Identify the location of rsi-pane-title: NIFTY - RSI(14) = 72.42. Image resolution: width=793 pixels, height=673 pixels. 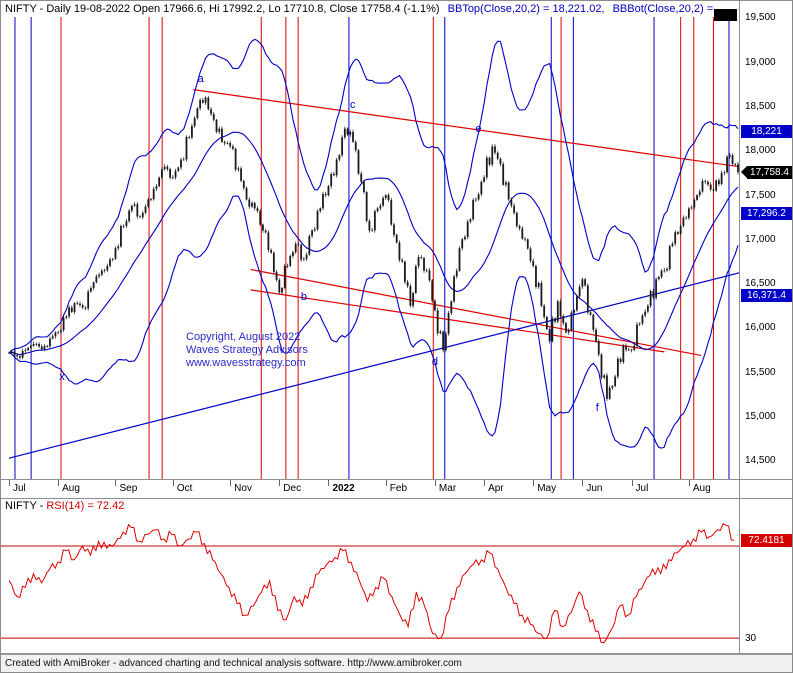
(65, 506).